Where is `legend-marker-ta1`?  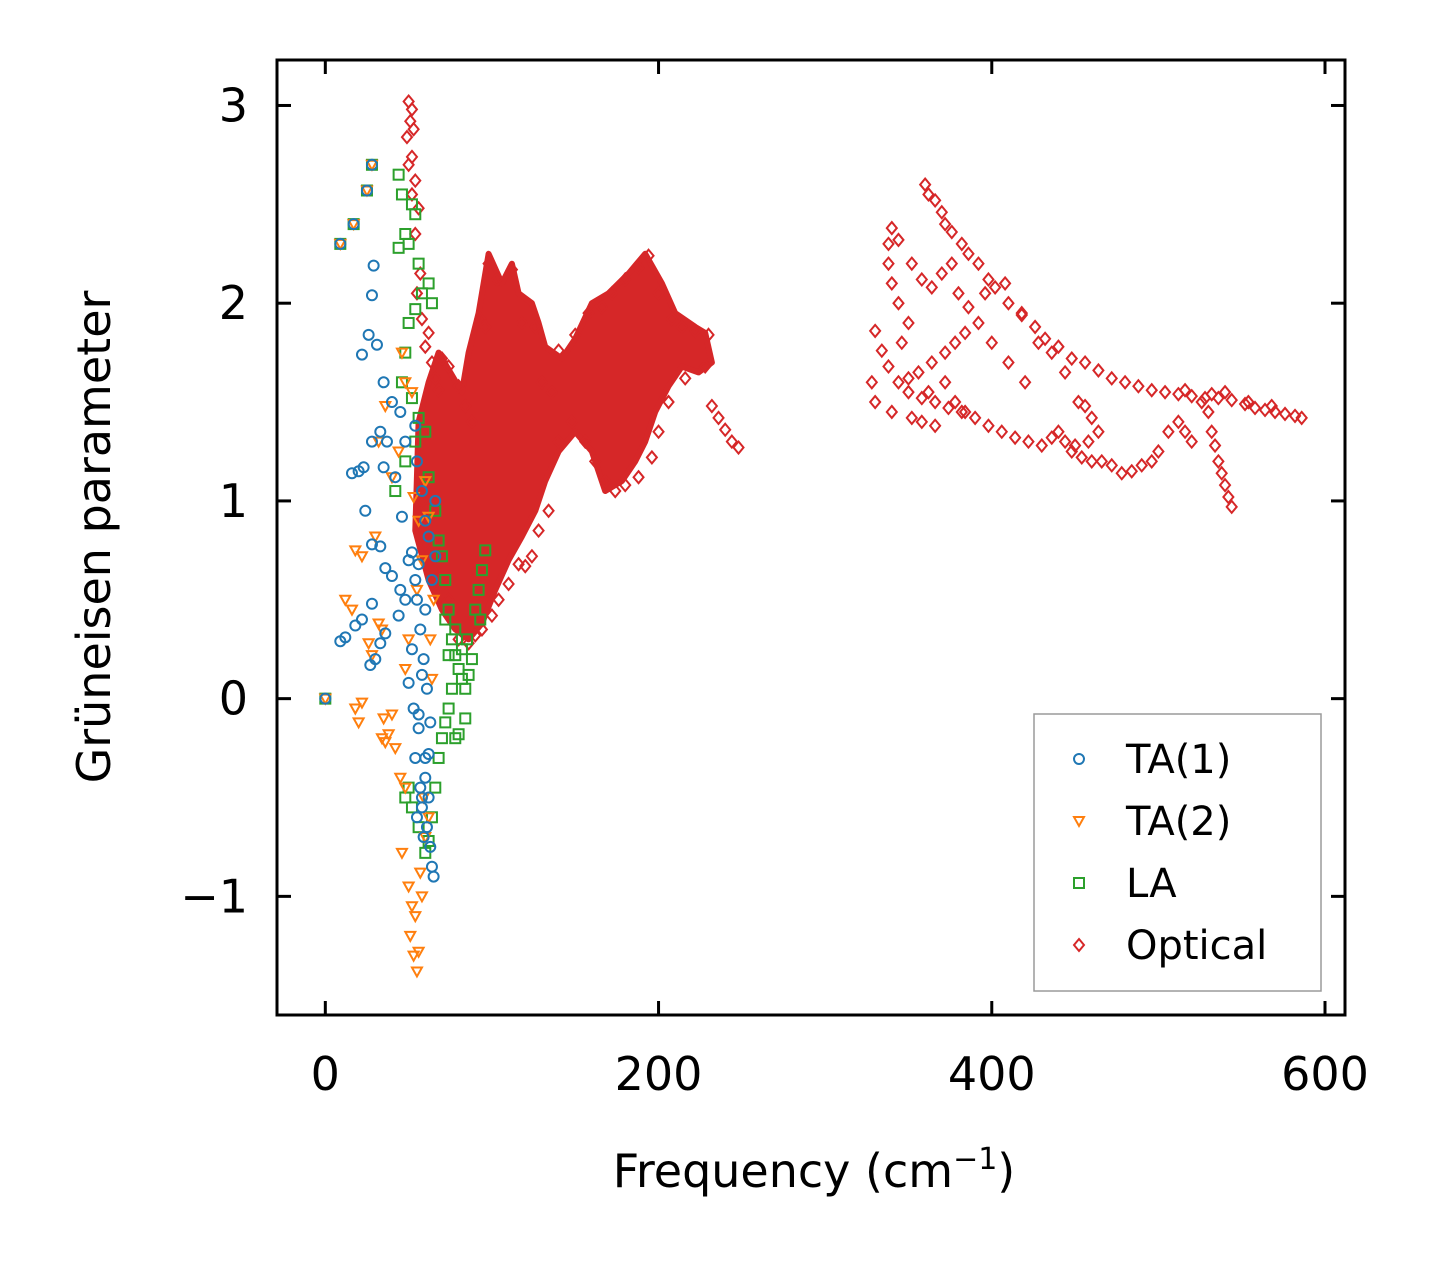 legend-marker-ta1 is located at coordinates (1079, 759).